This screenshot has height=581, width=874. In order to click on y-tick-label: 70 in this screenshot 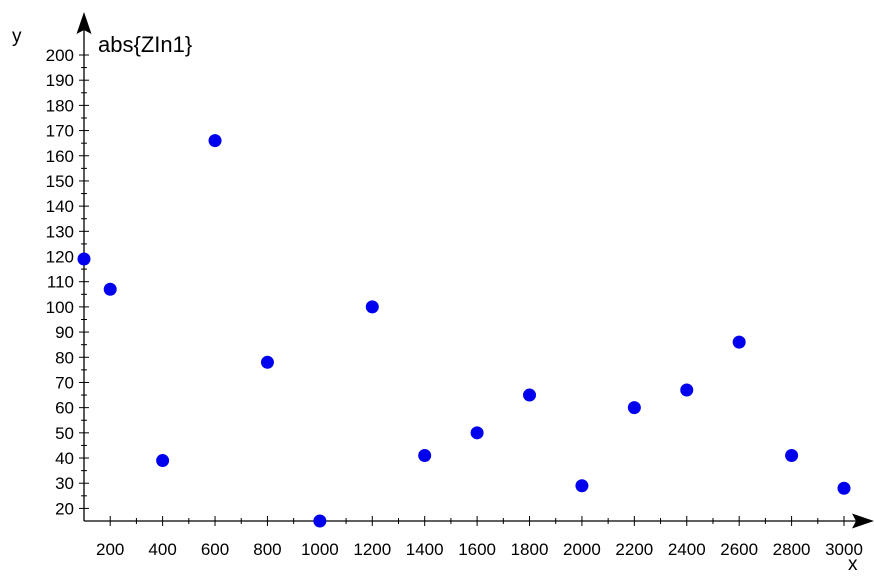, I will do `click(64, 382)`.